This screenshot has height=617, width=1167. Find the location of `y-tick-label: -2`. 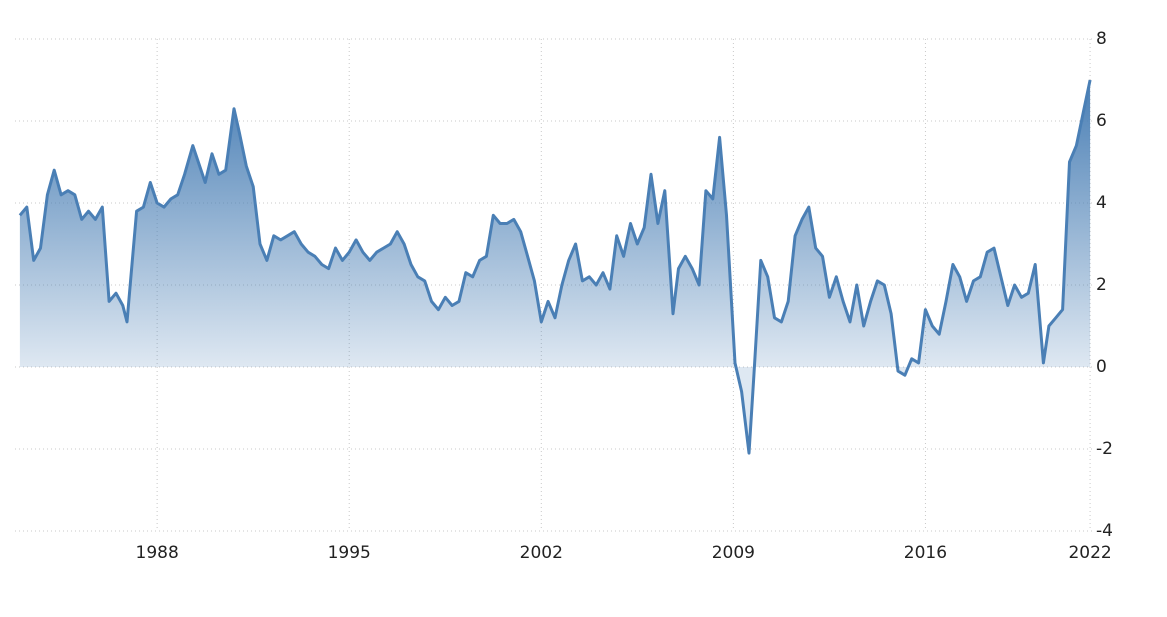

y-tick-label: -2 is located at coordinates (1104, 449).